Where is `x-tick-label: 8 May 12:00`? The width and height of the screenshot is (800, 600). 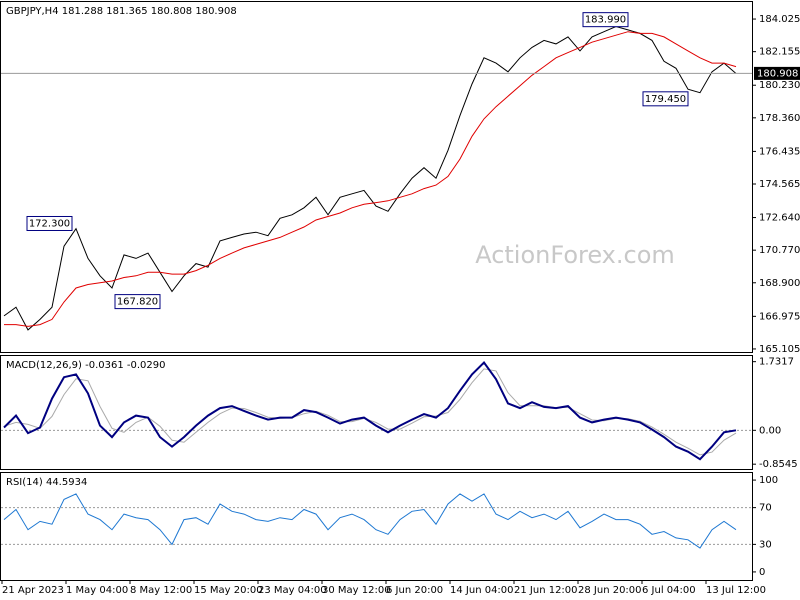 x-tick-label: 8 May 12:00 is located at coordinates (161, 590).